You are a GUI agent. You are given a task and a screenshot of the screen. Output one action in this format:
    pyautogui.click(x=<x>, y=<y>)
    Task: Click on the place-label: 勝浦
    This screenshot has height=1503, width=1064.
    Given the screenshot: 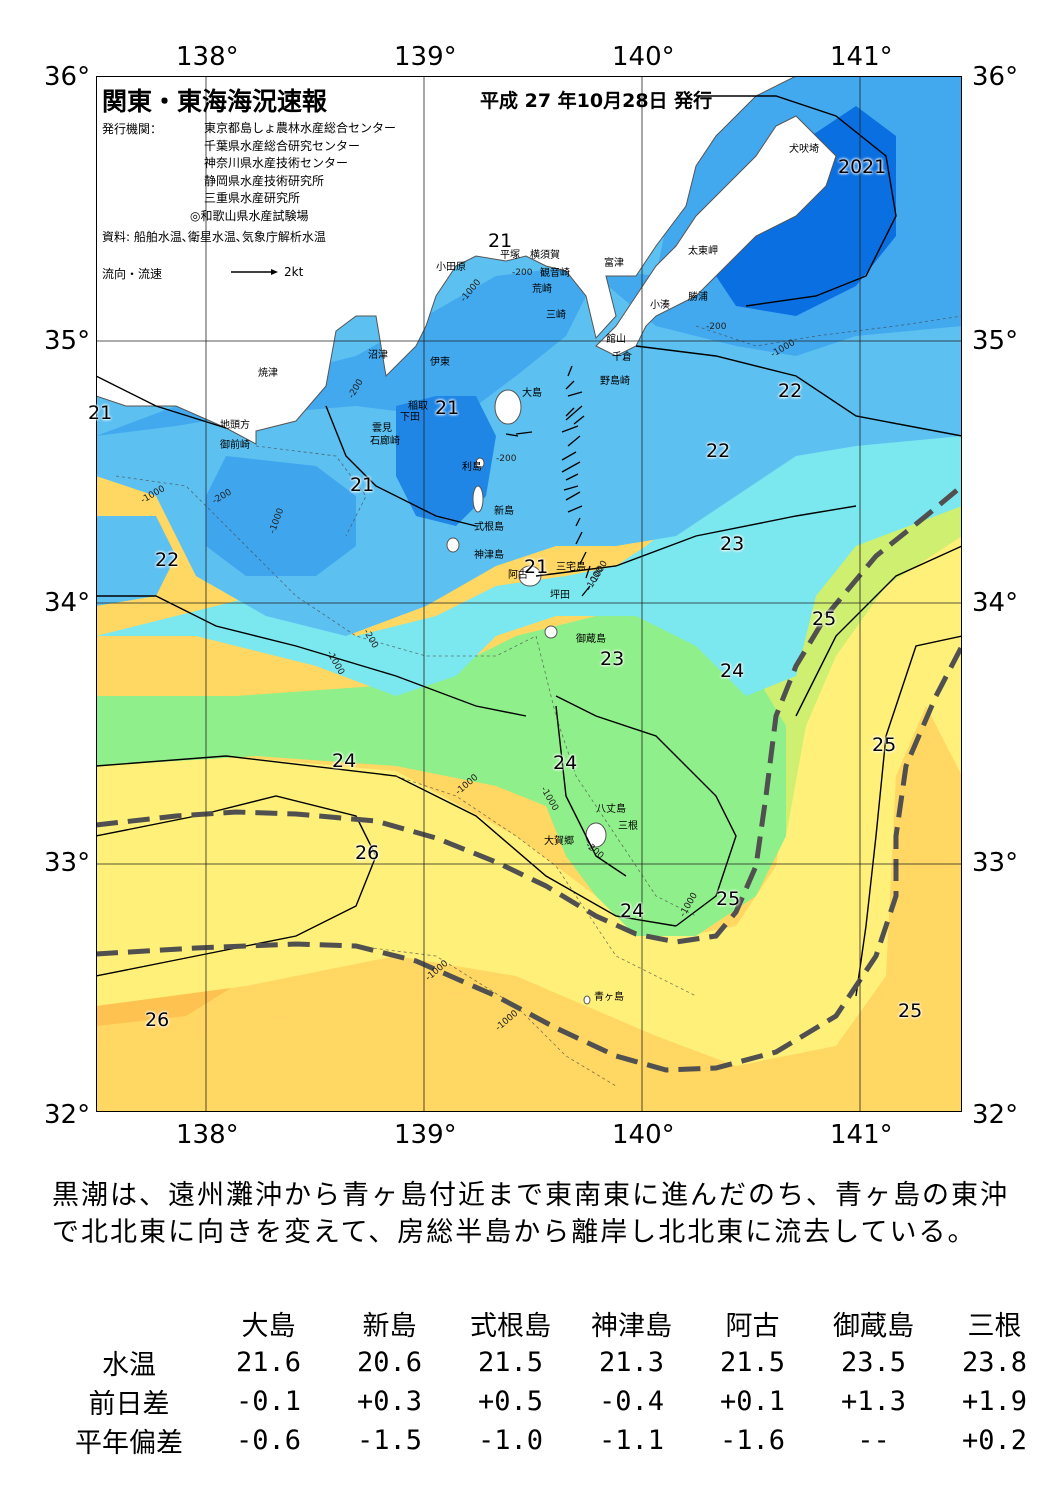 What is the action you would take?
    pyautogui.click(x=698, y=297)
    